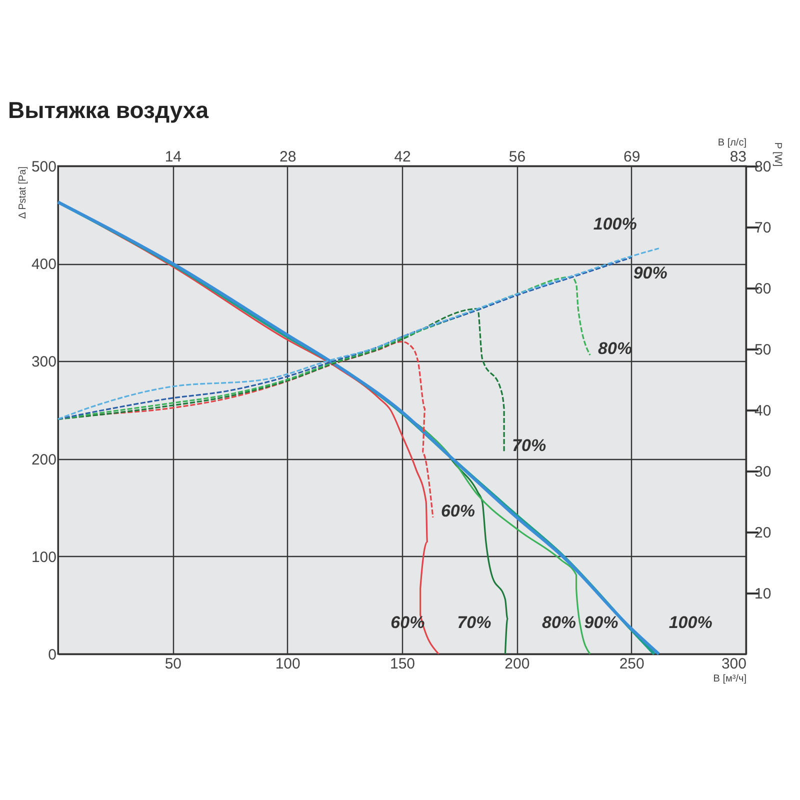 The height and width of the screenshot is (800, 800). Describe the element at coordinates (52, 655) in the screenshot. I see `y-tick-label: 0` at that location.